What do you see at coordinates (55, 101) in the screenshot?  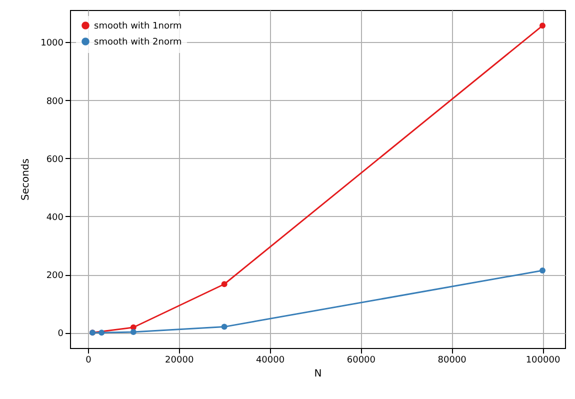 I see `y-tick-label: 800` at bounding box center [55, 101].